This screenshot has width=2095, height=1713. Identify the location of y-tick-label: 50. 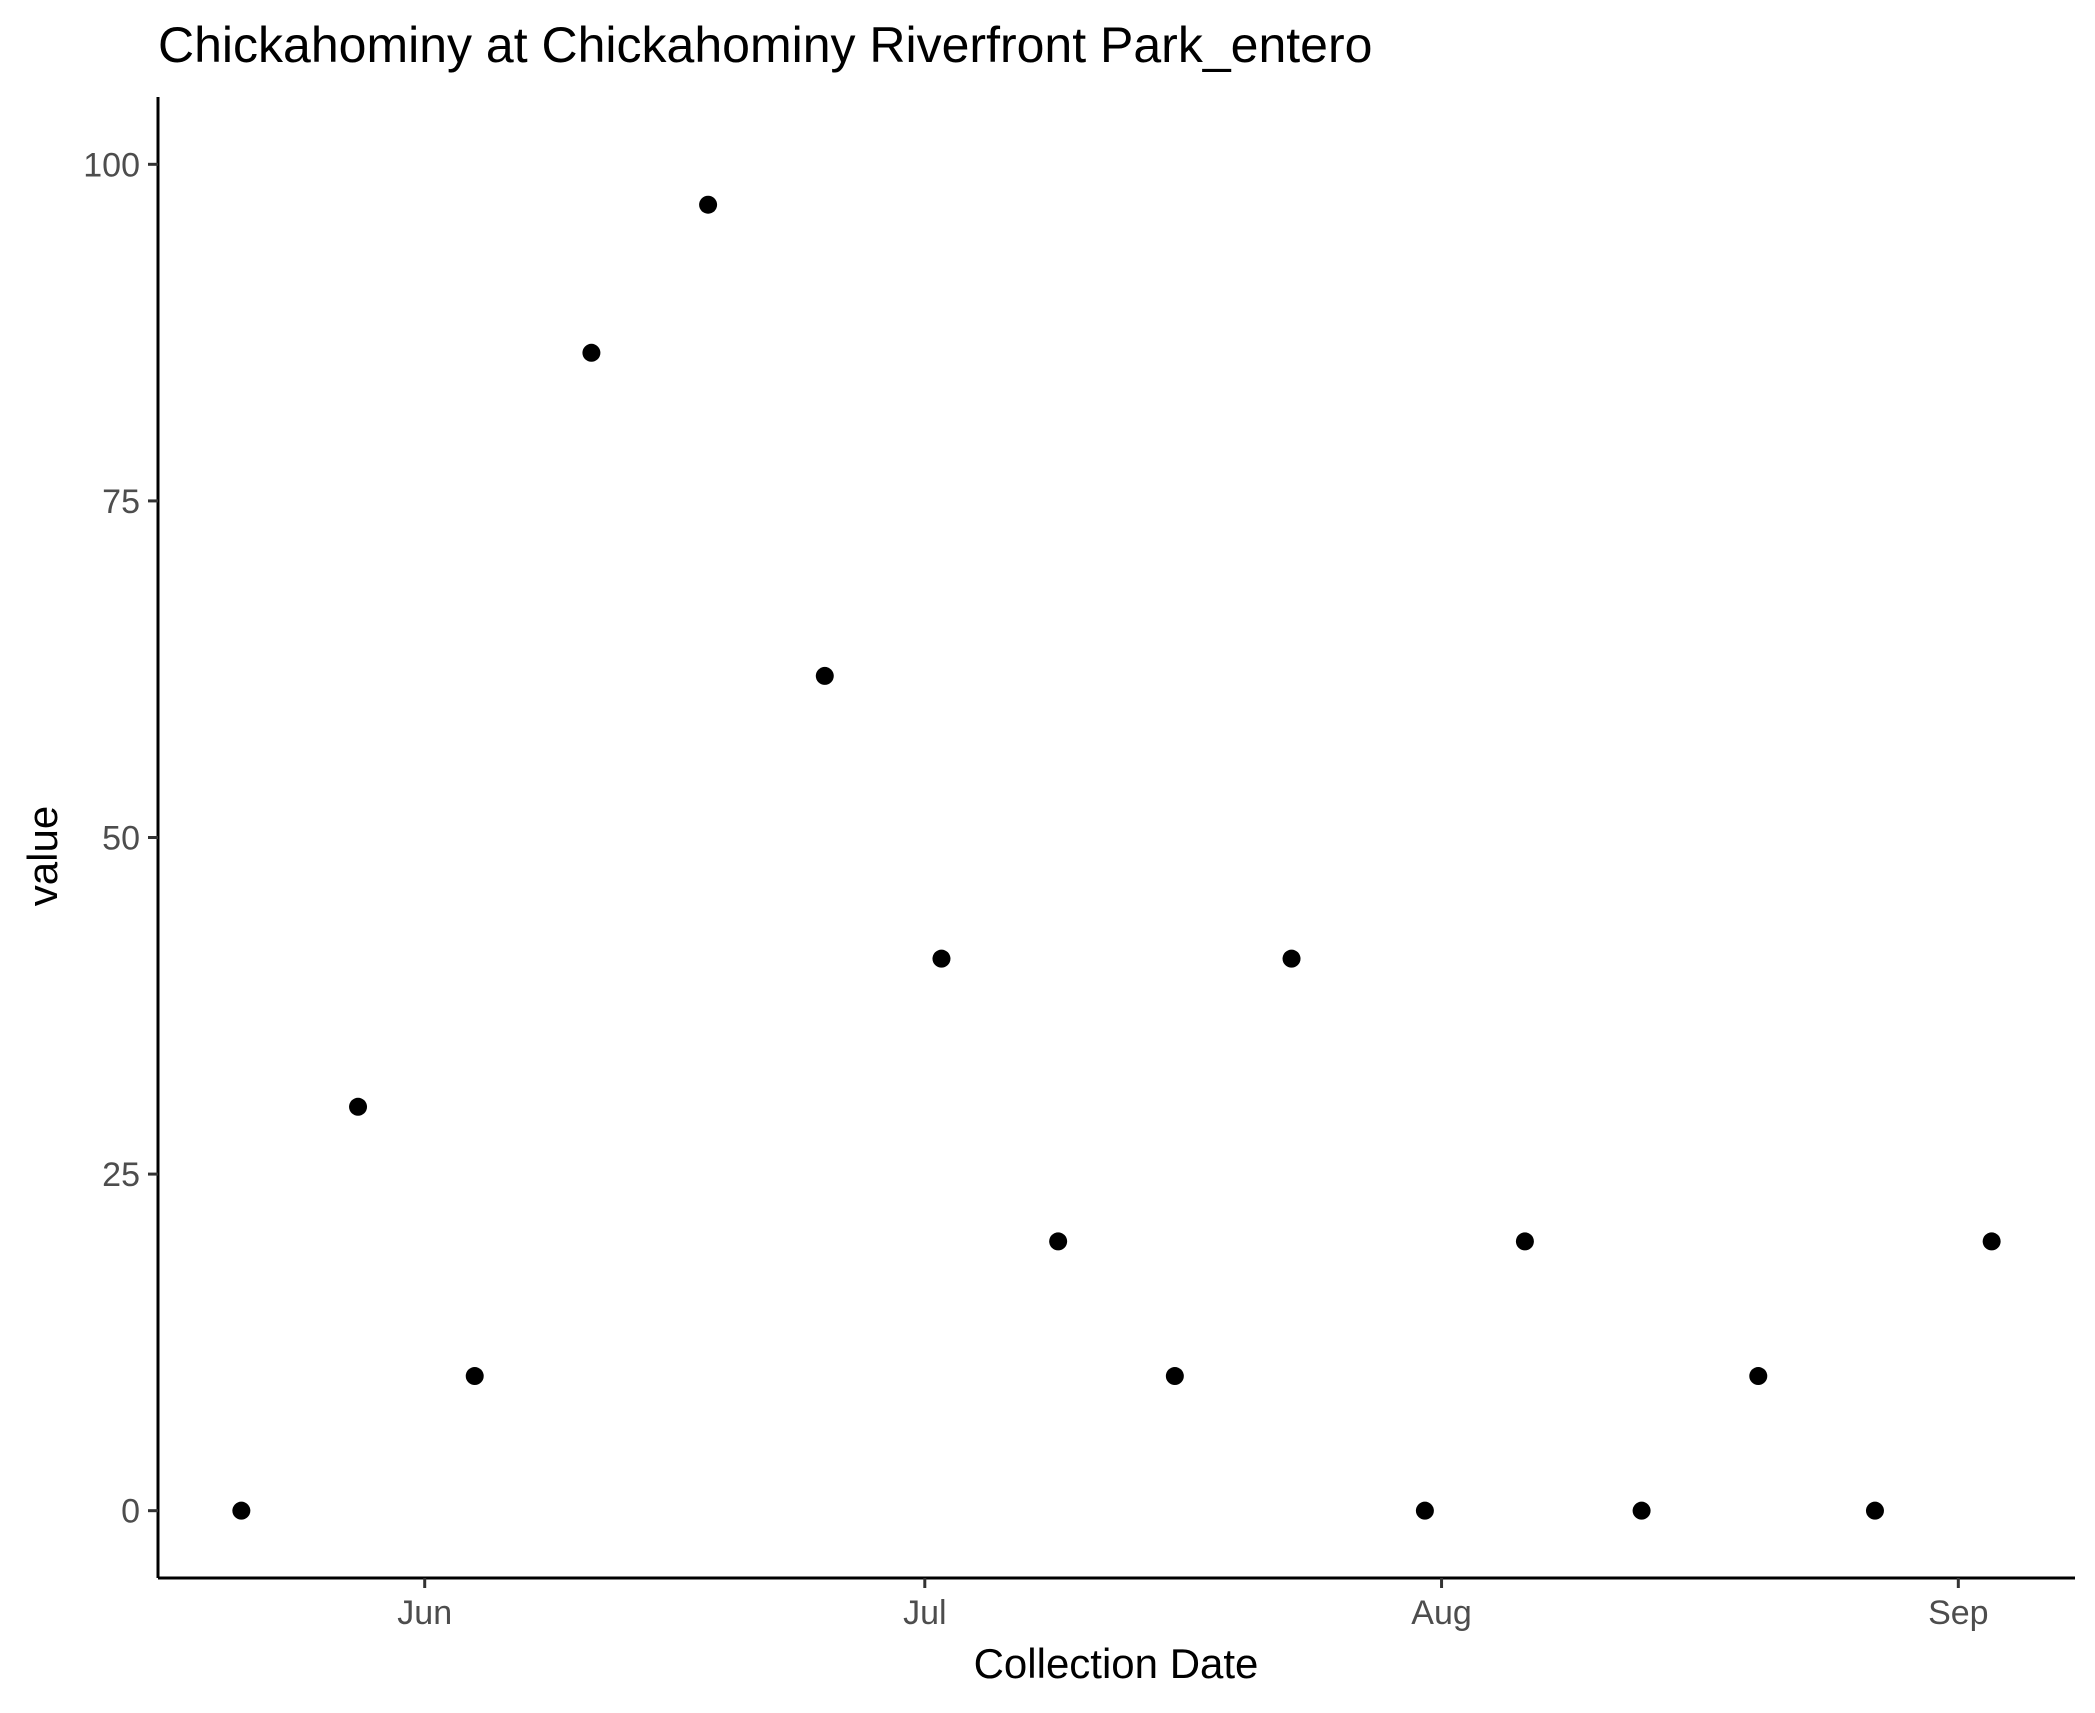
(121, 839).